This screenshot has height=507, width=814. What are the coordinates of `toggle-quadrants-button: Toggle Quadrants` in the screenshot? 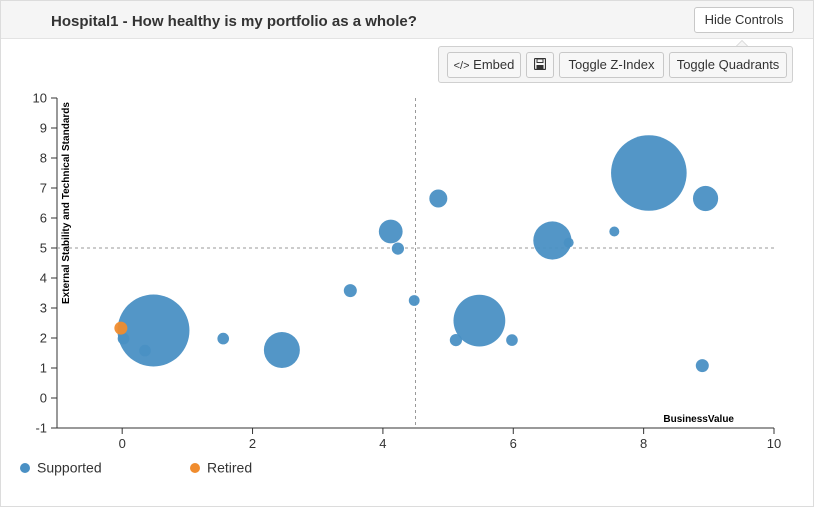 It's located at (728, 65).